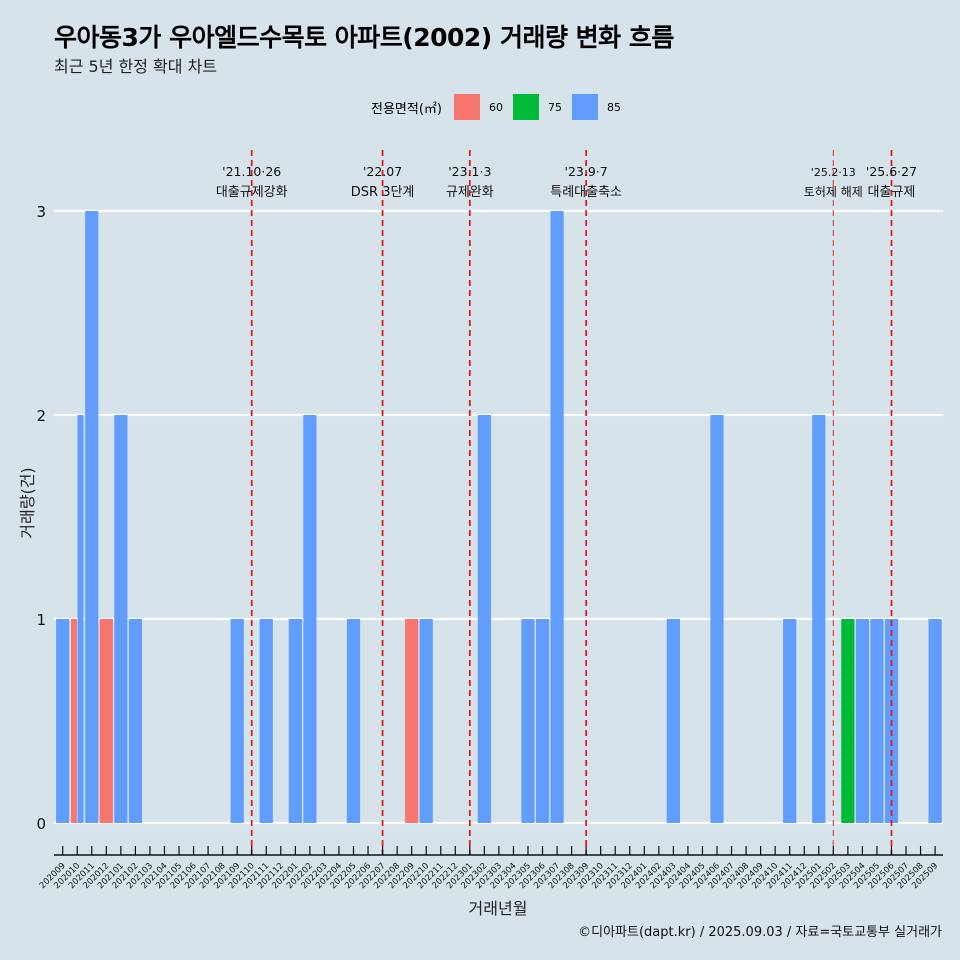  I want to click on event-label: DSR 3단계, so click(383, 192).